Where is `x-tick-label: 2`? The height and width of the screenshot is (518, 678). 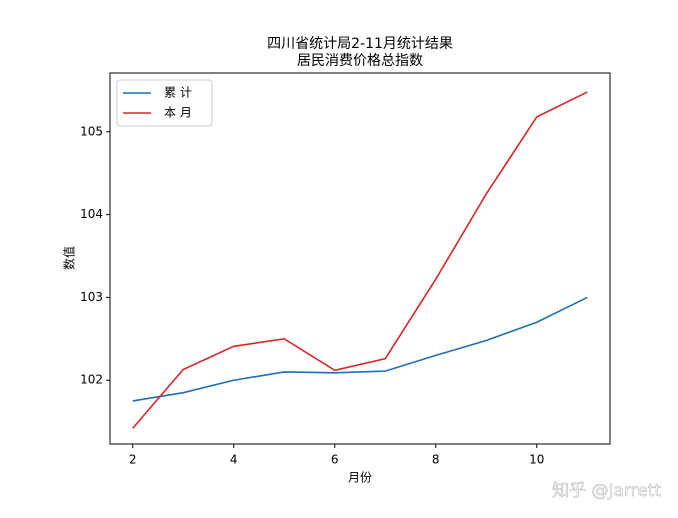 x-tick-label: 2 is located at coordinates (133, 460).